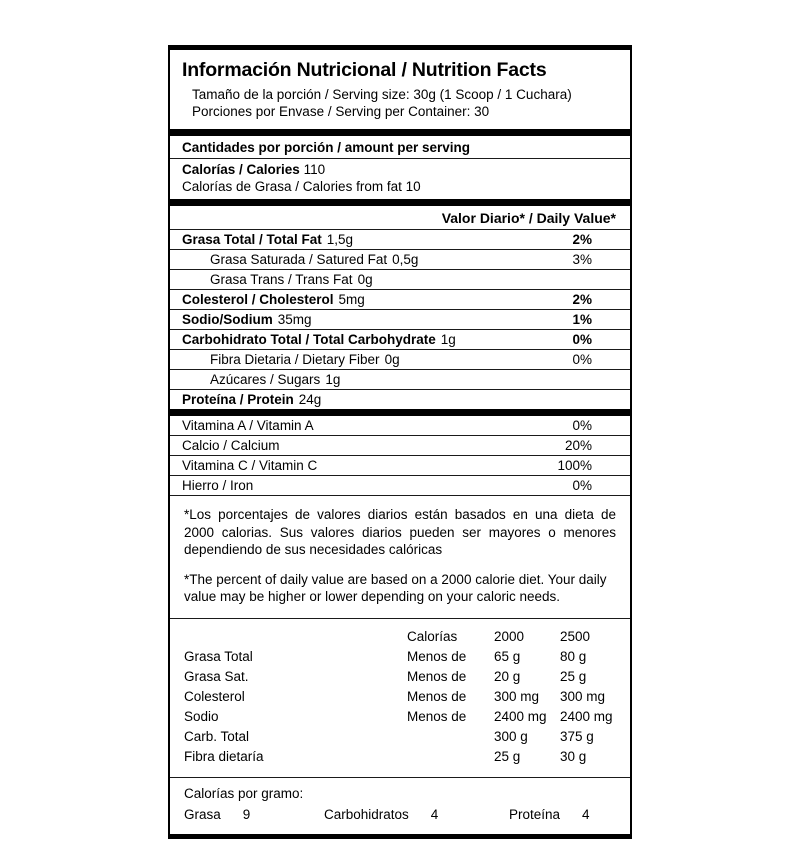 This screenshot has width=800, height=845. Describe the element at coordinates (582, 319) in the screenshot. I see `nutrient-daily-value: 1%` at that location.